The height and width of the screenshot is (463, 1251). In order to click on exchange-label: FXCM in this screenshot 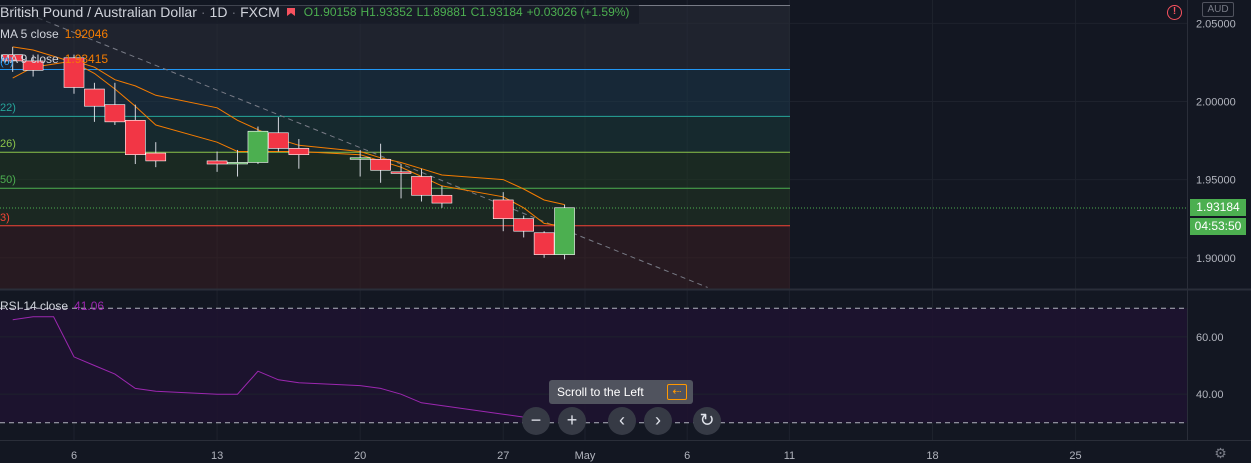, I will do `click(260, 12)`.